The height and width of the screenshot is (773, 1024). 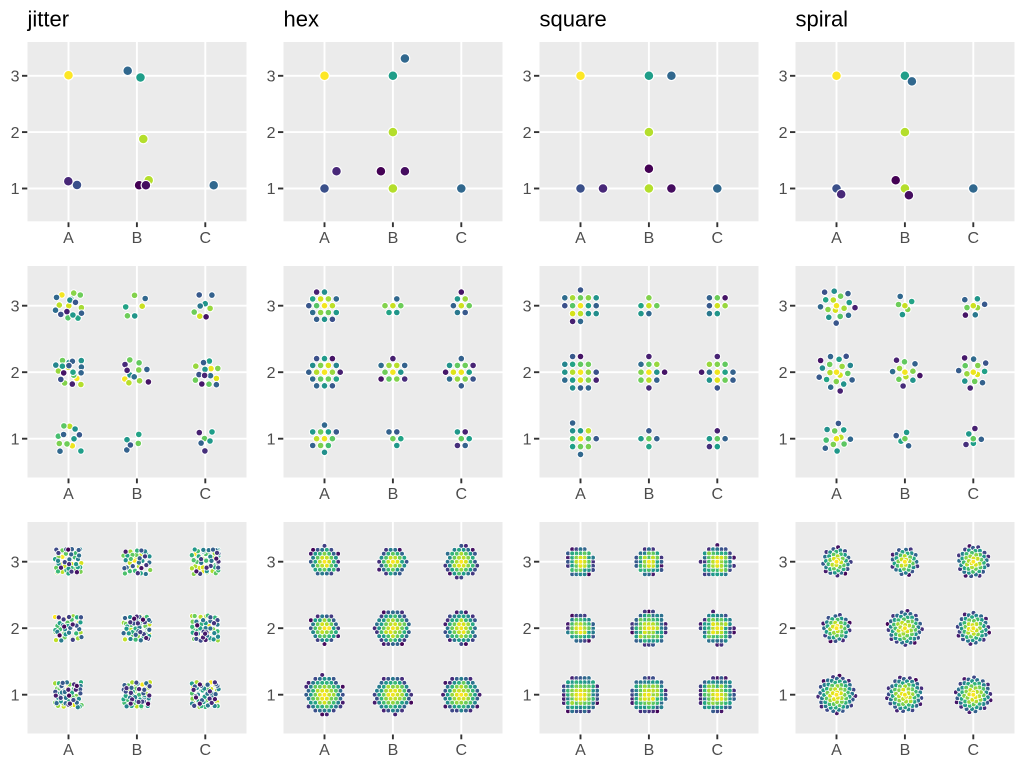 What do you see at coordinates (822, 19) in the screenshot?
I see `svg-text: spiral` at bounding box center [822, 19].